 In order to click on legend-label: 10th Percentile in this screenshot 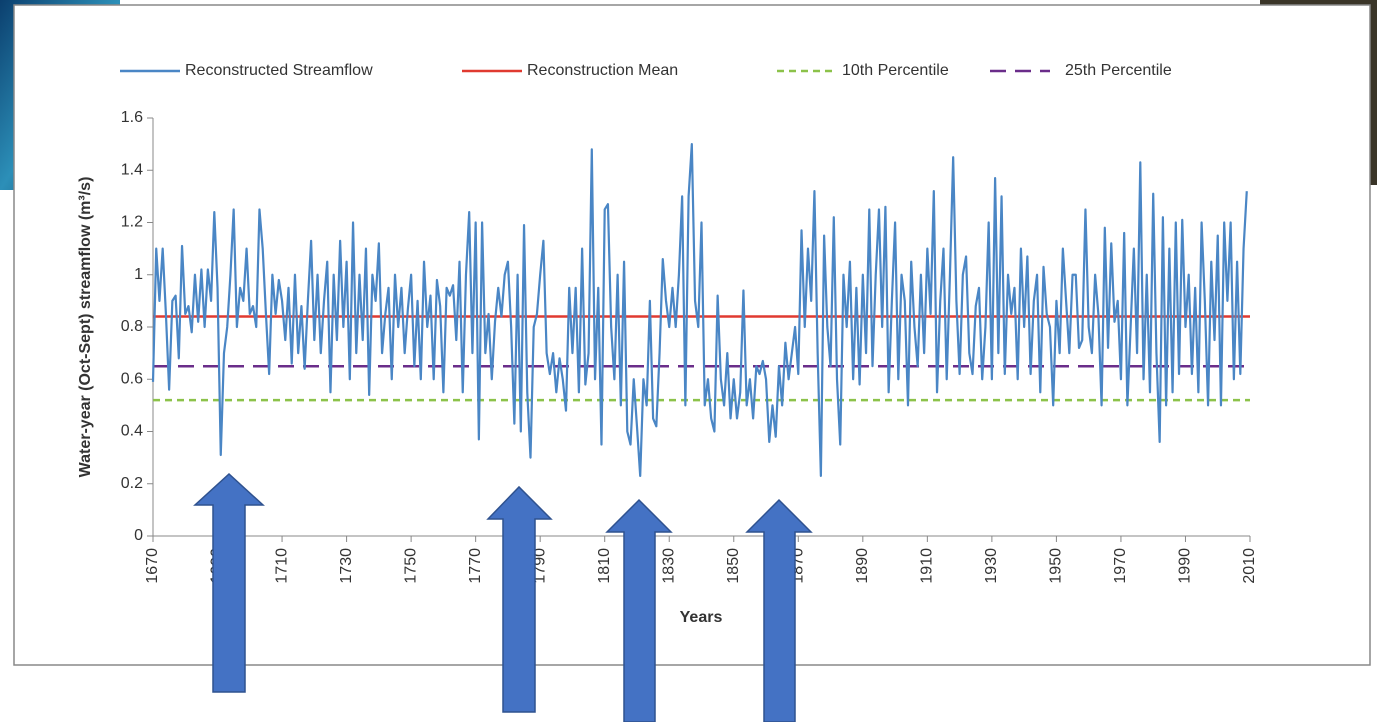, I will do `click(895, 70)`.